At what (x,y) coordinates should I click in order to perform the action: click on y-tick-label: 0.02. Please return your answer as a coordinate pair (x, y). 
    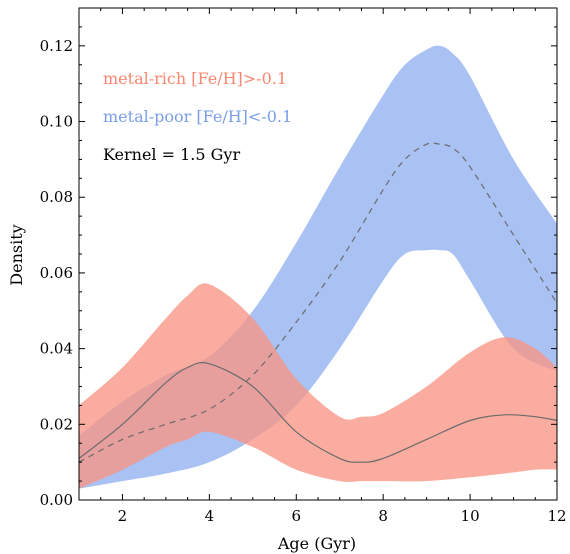
    Looking at the image, I should click on (56, 424).